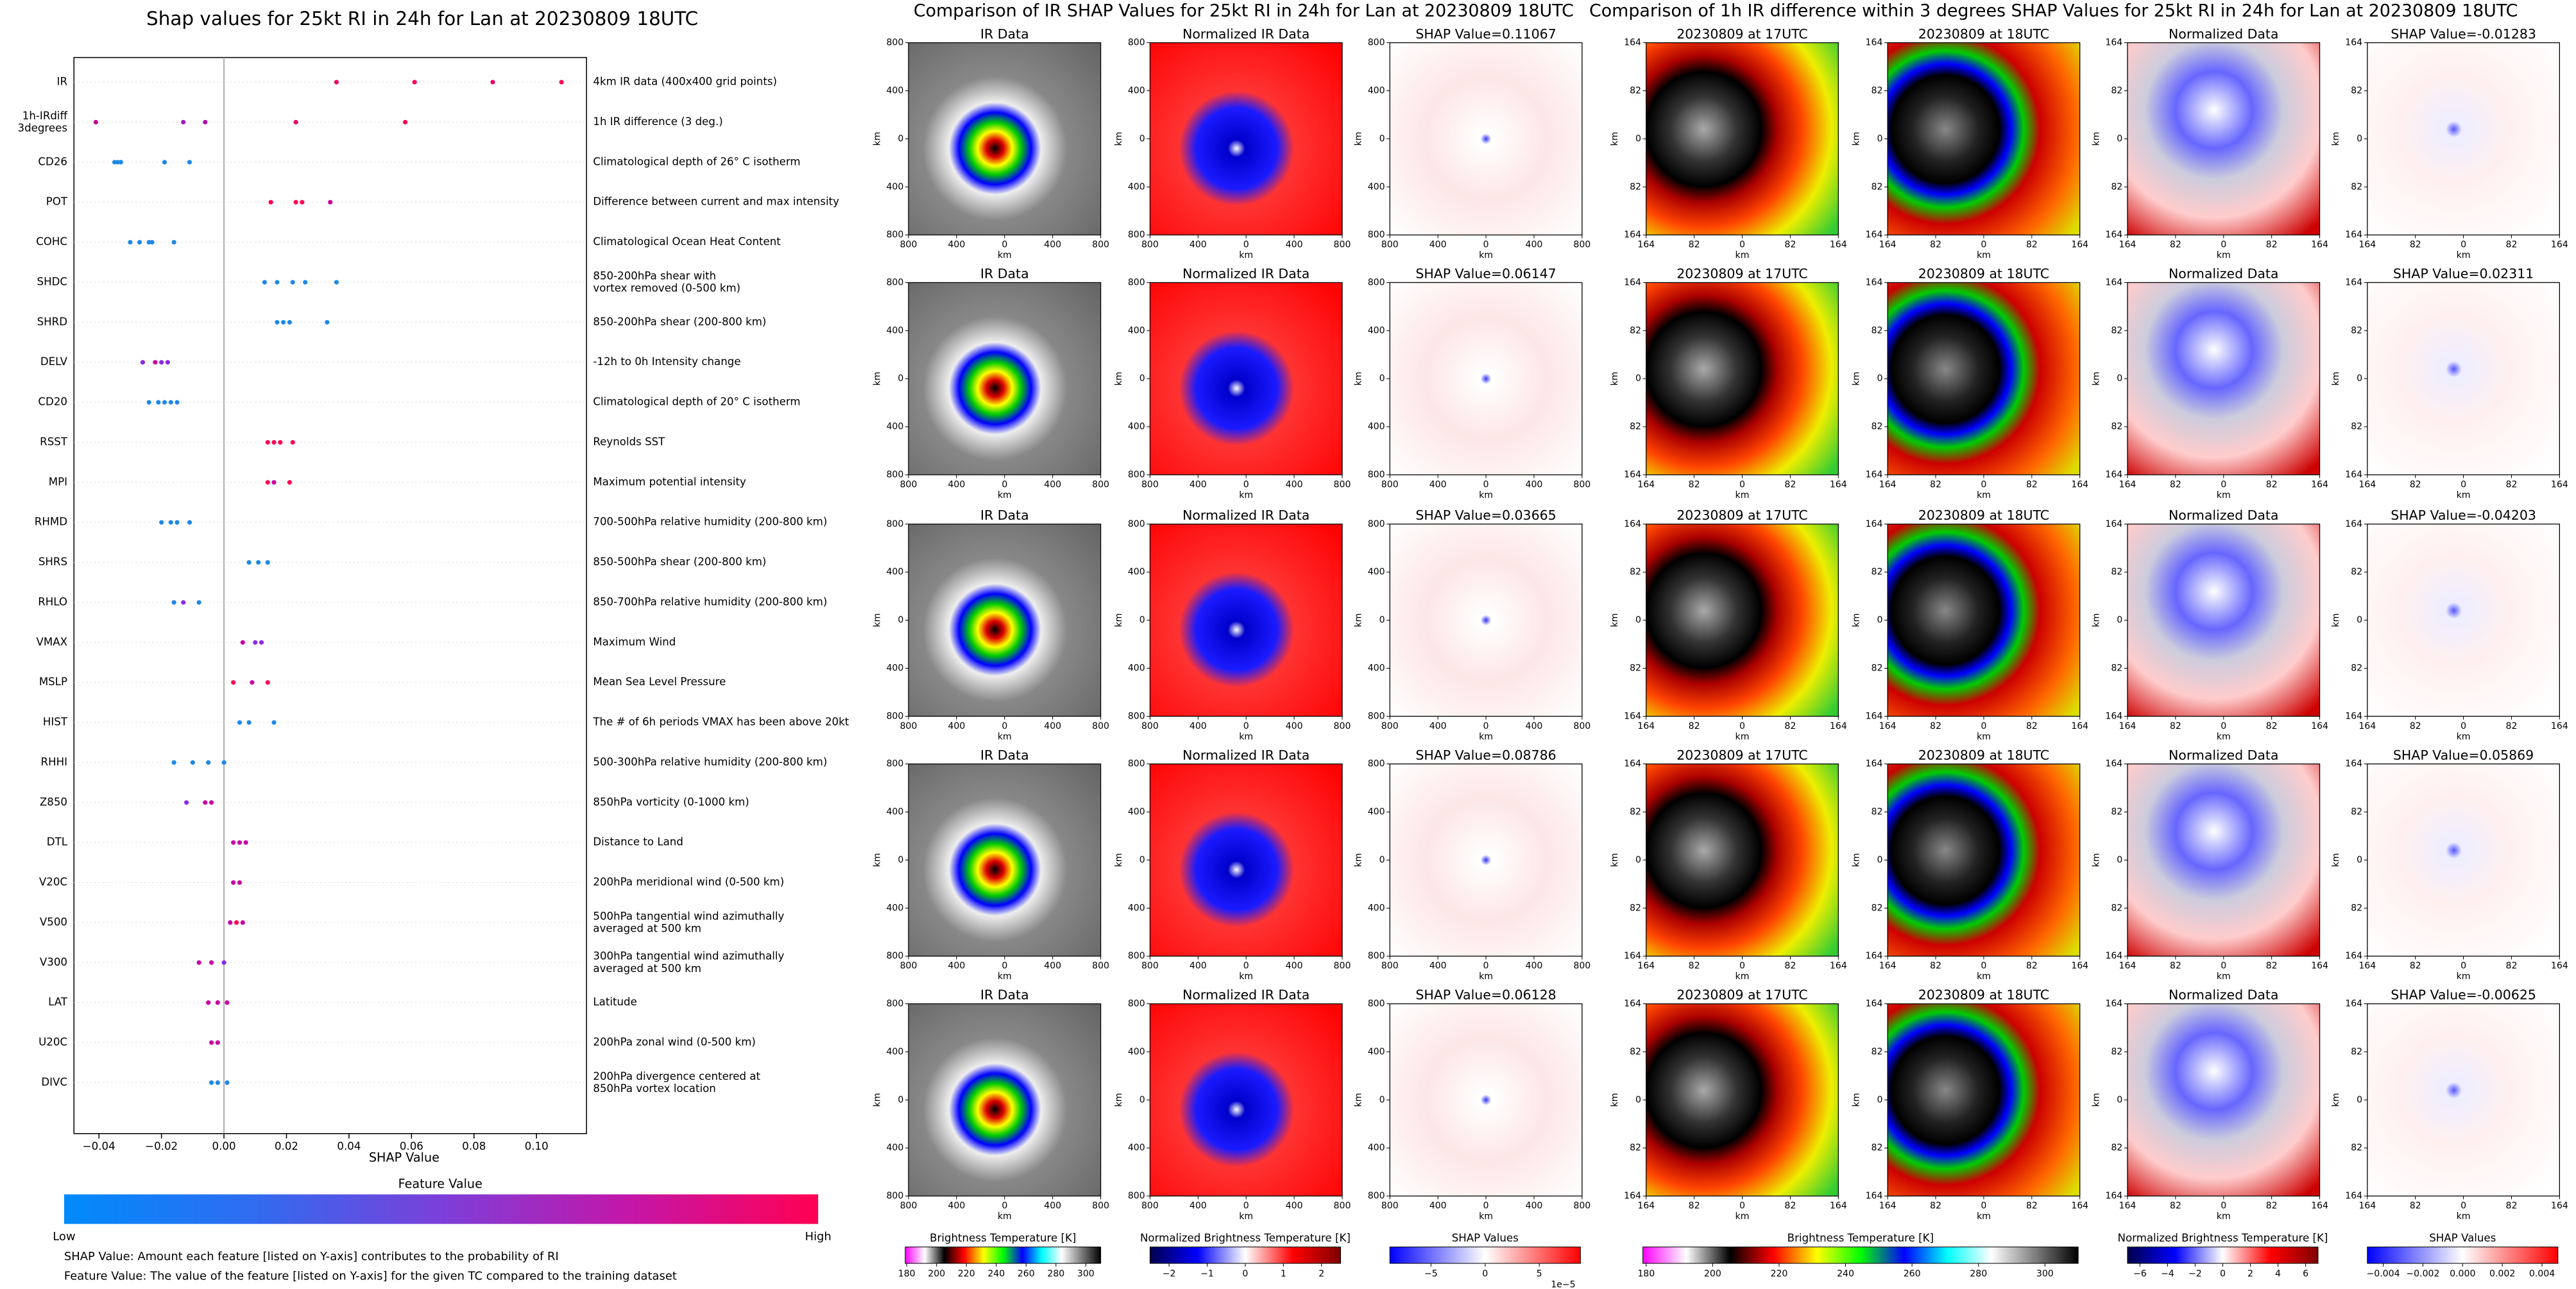  What do you see at coordinates (996, 1274) in the screenshot?
I see `colorbar-tick-label: 240` at bounding box center [996, 1274].